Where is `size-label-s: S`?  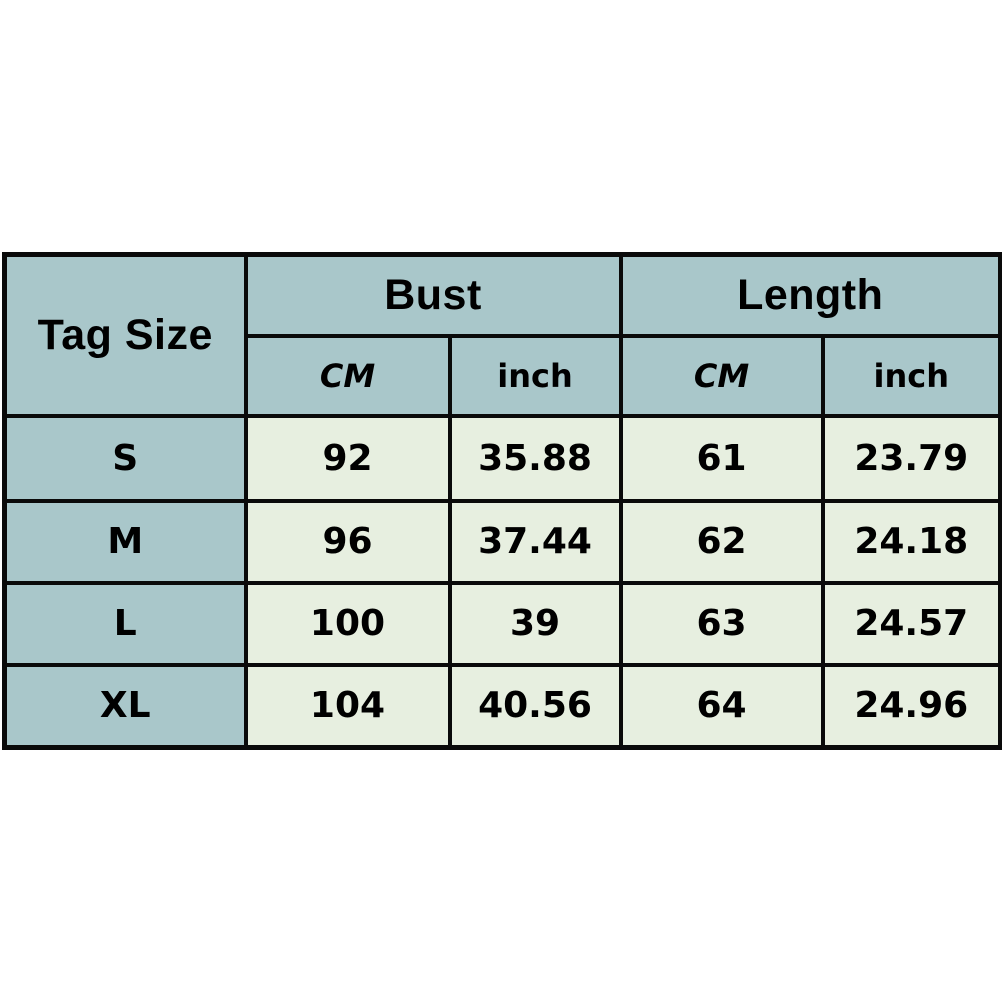 size-label-s: S is located at coordinates (125, 458).